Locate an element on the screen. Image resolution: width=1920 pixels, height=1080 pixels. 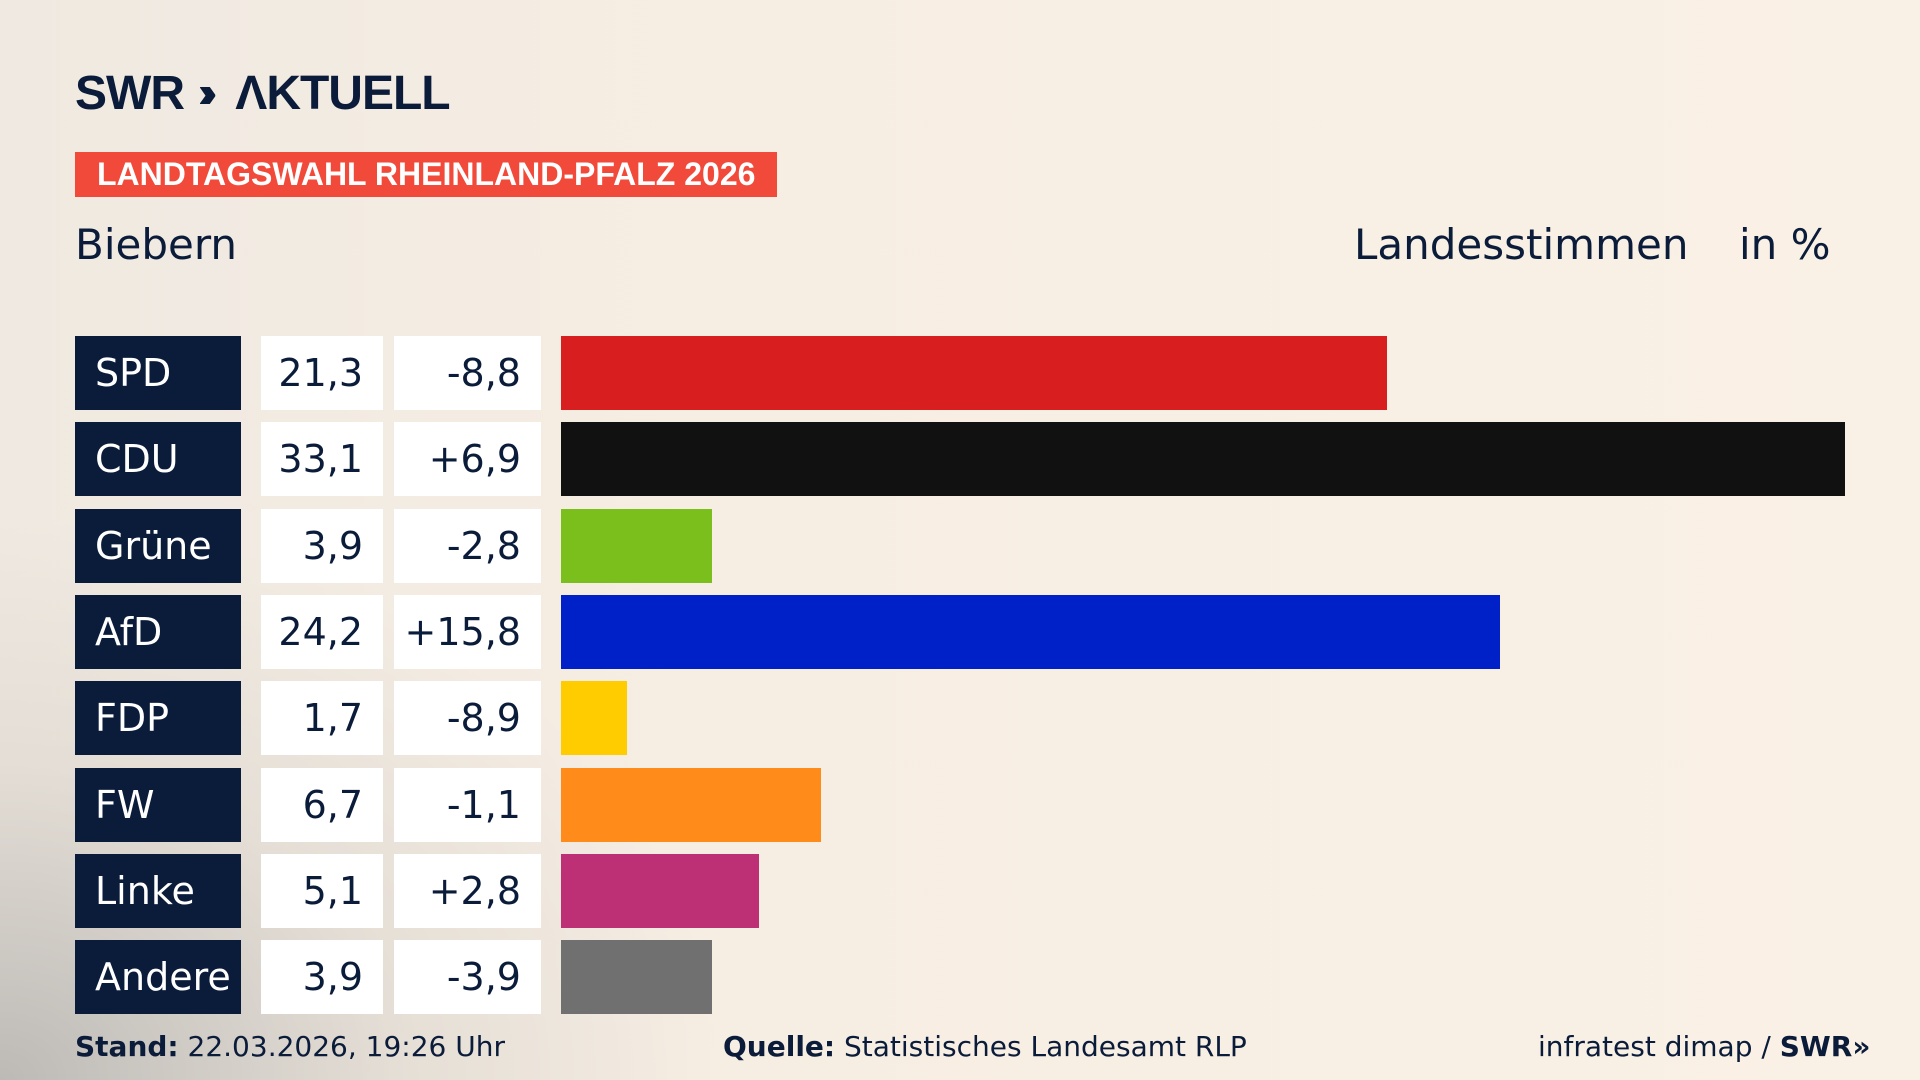
vote-change-value: -8,8 is located at coordinates (467, 373).